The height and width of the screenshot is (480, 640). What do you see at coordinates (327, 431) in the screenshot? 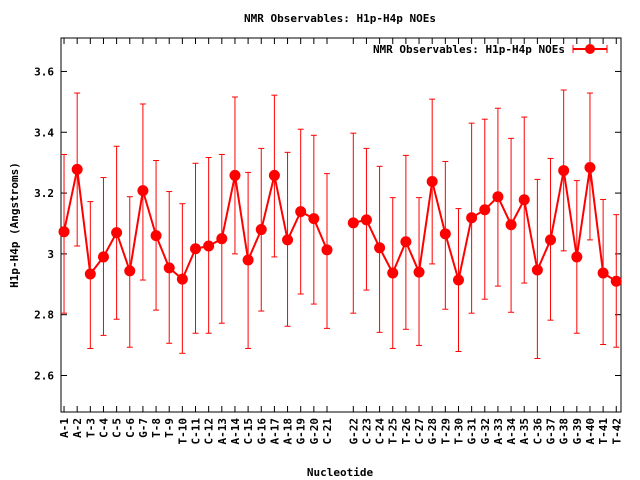
I see `x-tick-label: C-21` at bounding box center [327, 431].